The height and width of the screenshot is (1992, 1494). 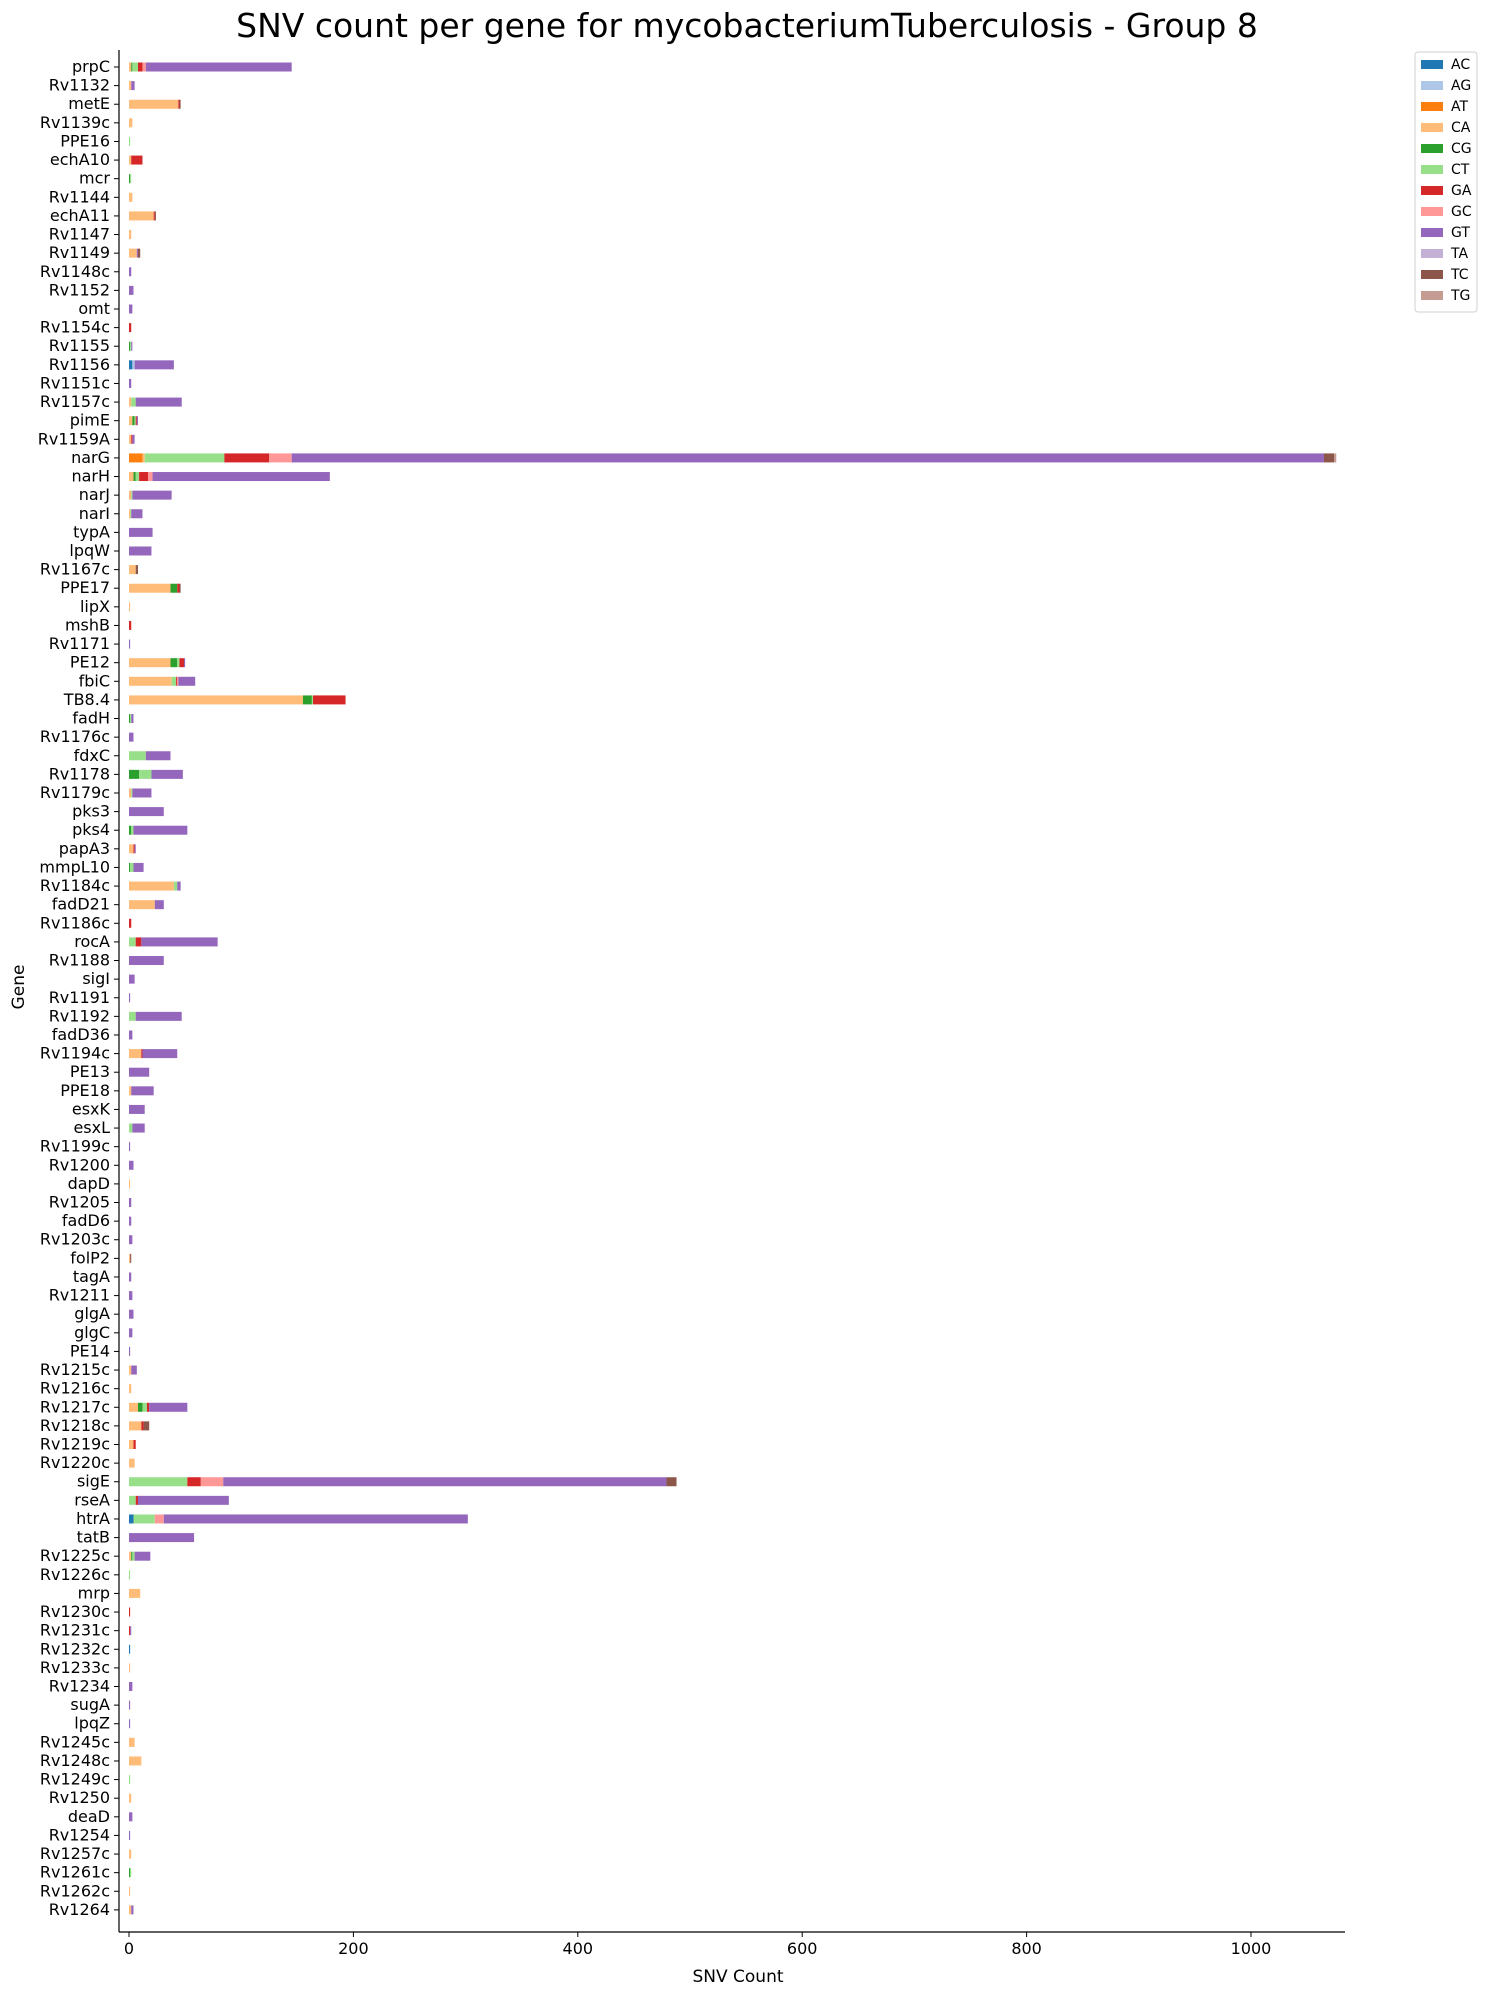 What do you see at coordinates (94, 1592) in the screenshot?
I see `y-tick-label: mrp` at bounding box center [94, 1592].